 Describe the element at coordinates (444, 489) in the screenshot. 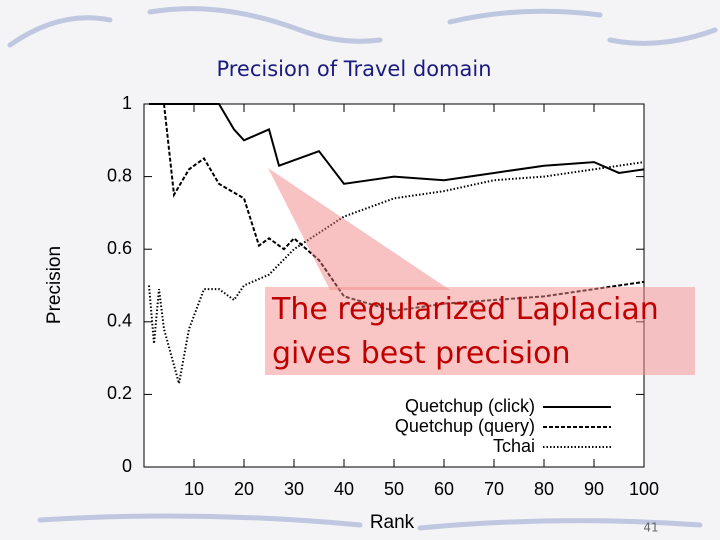

I see `x-tick-label: 60` at that location.